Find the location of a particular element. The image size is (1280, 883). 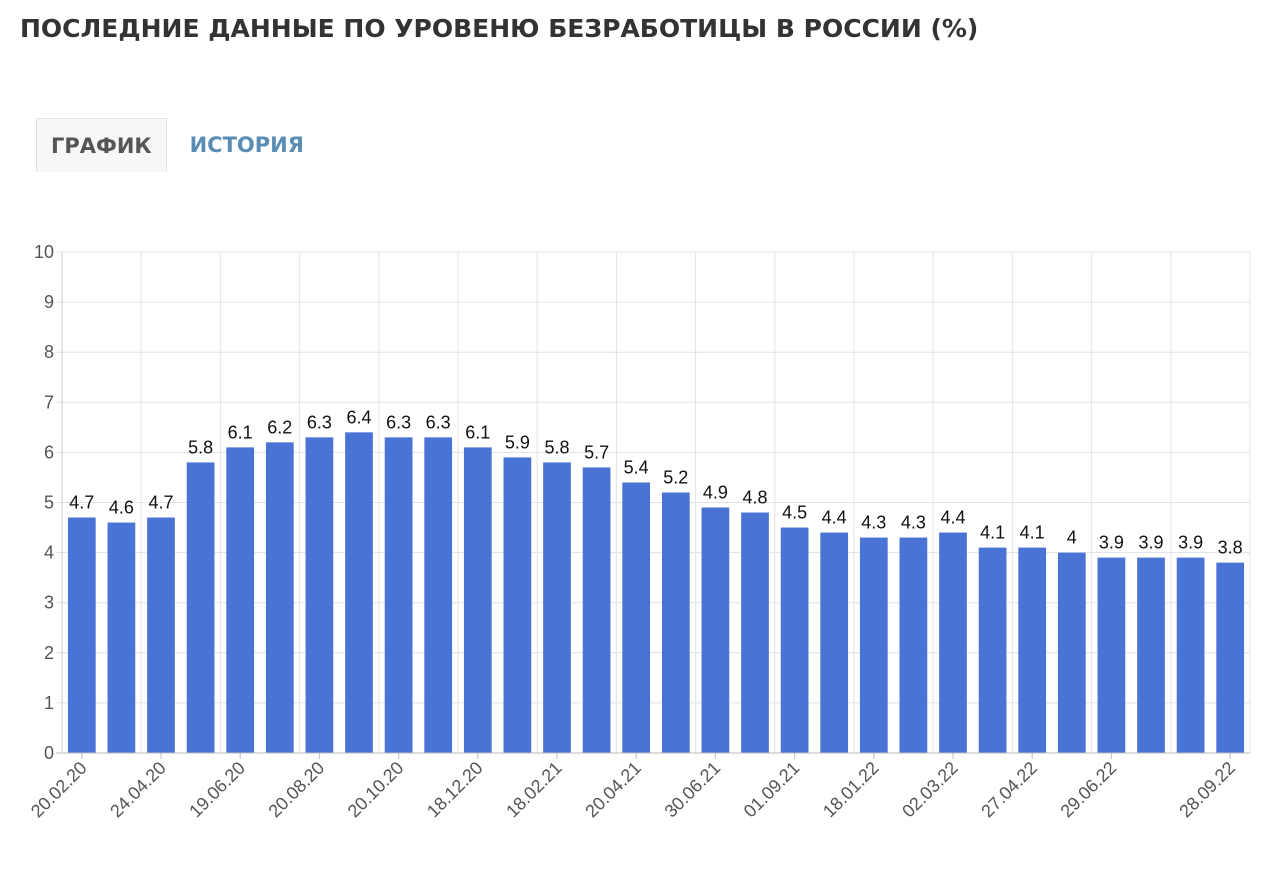

y-tick-label: 5 is located at coordinates (49, 503).